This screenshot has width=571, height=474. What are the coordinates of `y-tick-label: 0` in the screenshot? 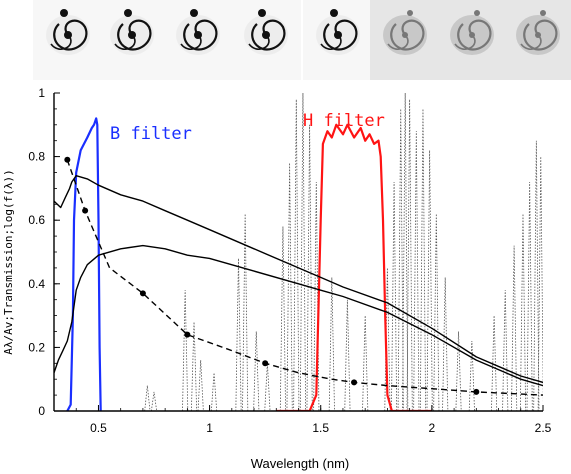 It's located at (41, 411).